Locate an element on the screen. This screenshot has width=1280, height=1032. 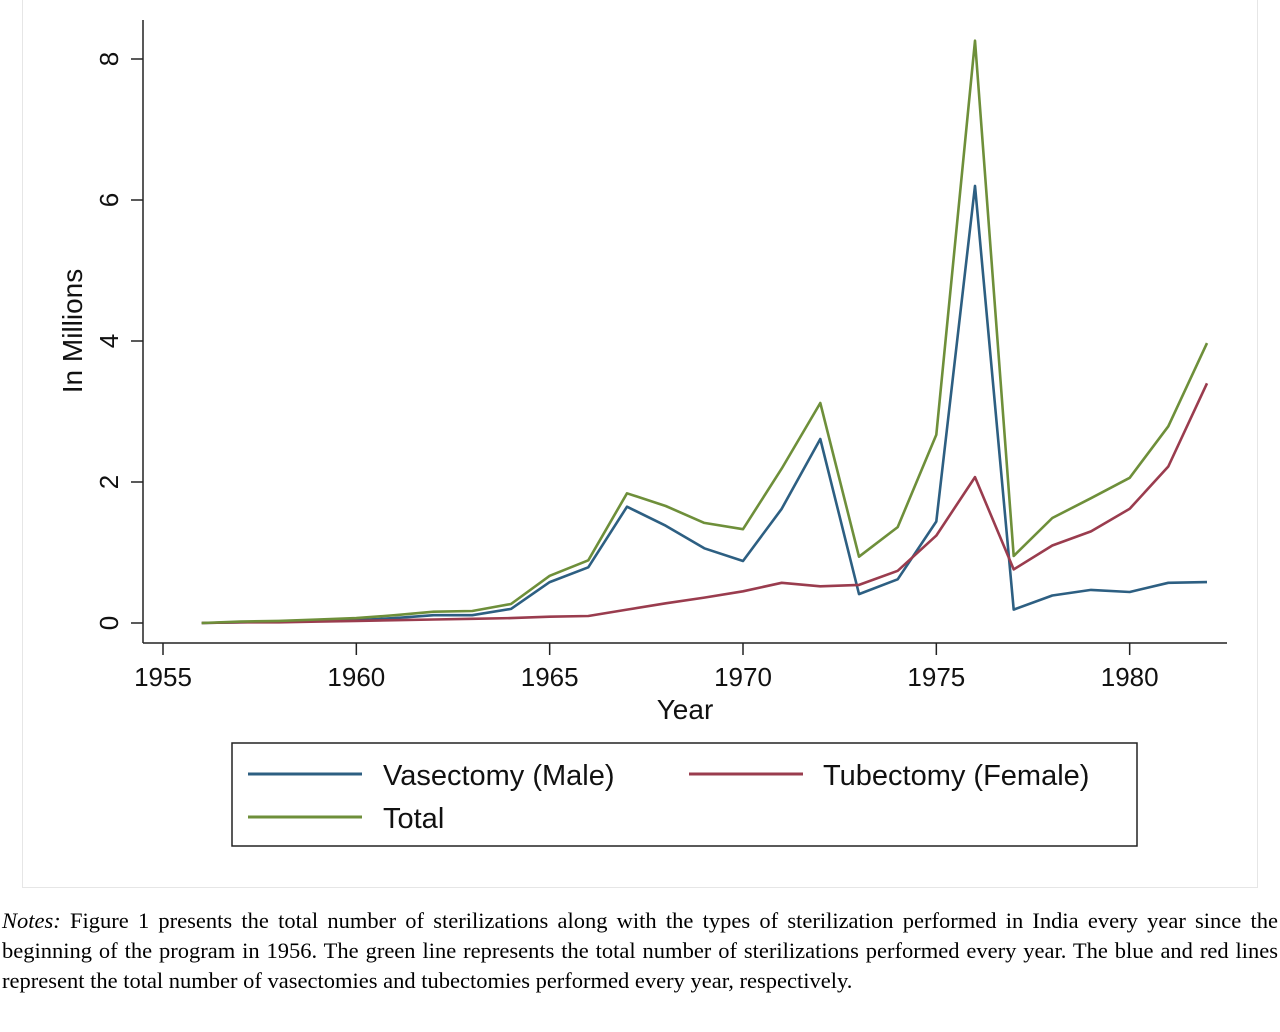
x-tick-label: 1965 is located at coordinates (550, 677).